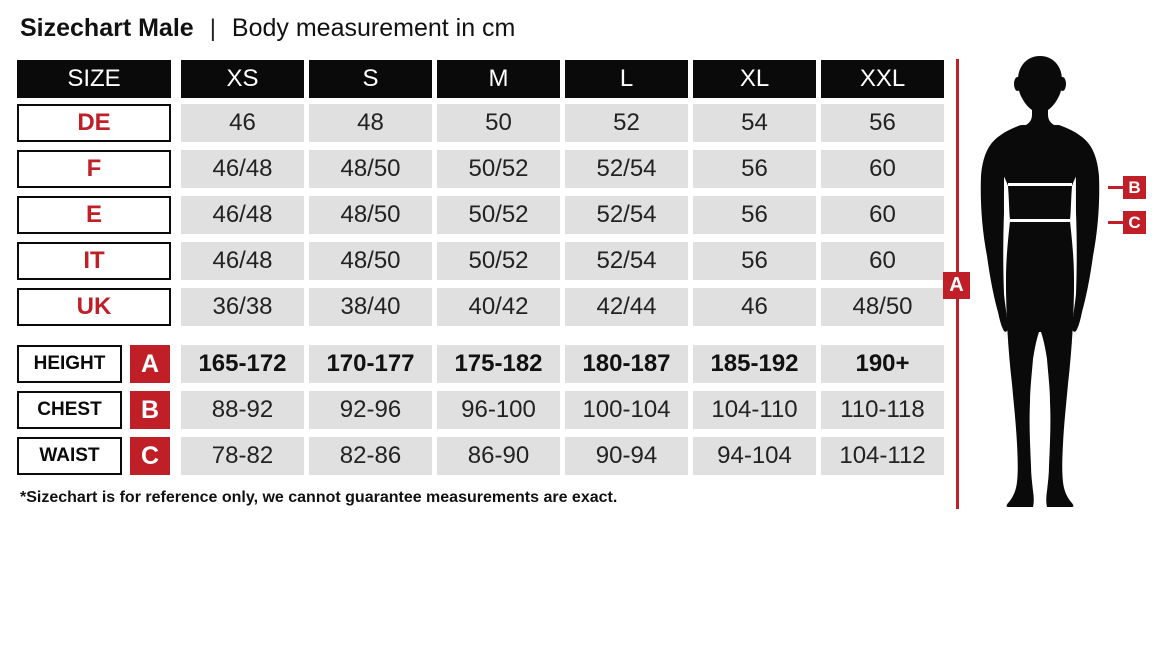 The width and height of the screenshot is (1169, 645). Describe the element at coordinates (373, 28) in the screenshot. I see `title-subtitle: Body measurement in cm` at that location.